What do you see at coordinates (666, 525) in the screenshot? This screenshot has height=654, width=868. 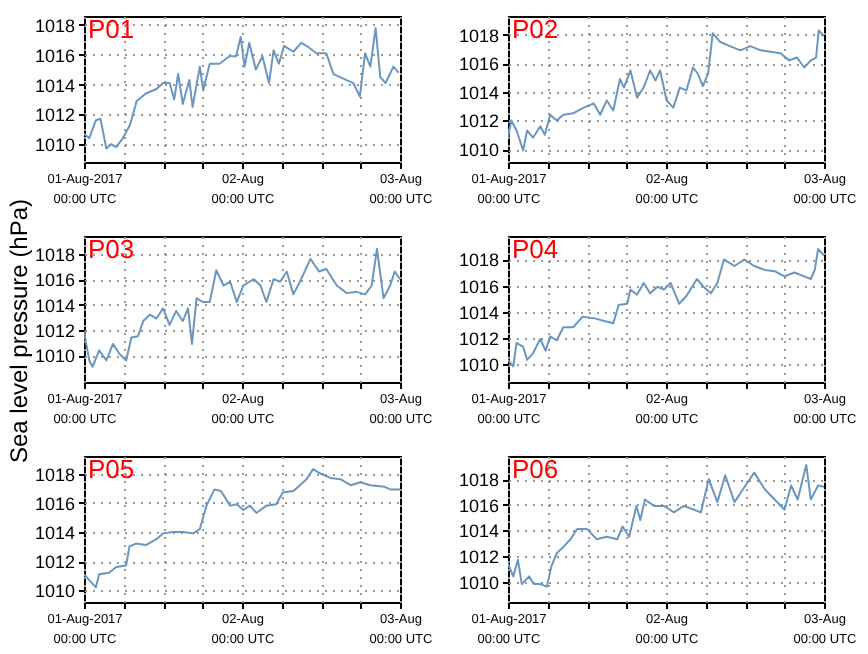 I see `line-series` at bounding box center [666, 525].